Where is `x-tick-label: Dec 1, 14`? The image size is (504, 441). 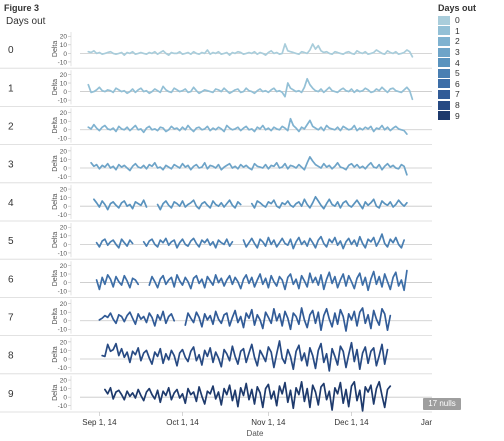 x-tick-label: Dec 1, 14 is located at coordinates (351, 422).